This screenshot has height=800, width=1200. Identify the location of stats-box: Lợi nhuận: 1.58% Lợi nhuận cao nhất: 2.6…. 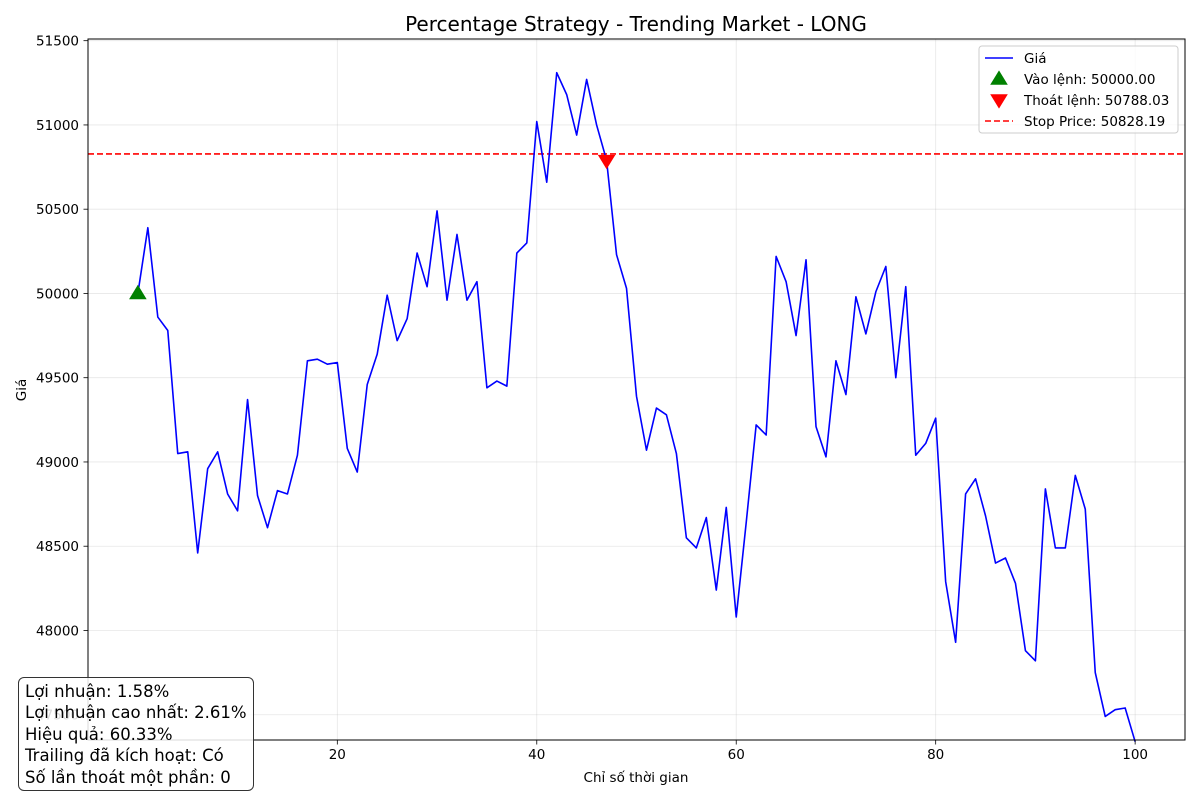
(136, 734).